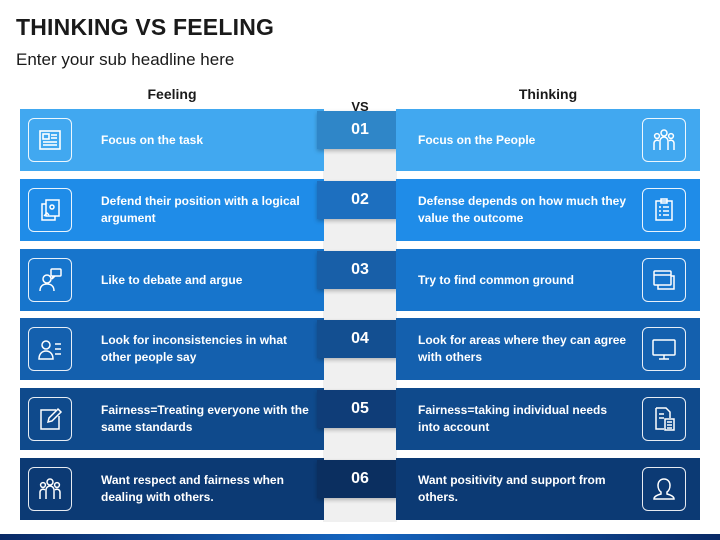 This screenshot has height=540, width=720. I want to click on documents-icon, so click(50, 210).